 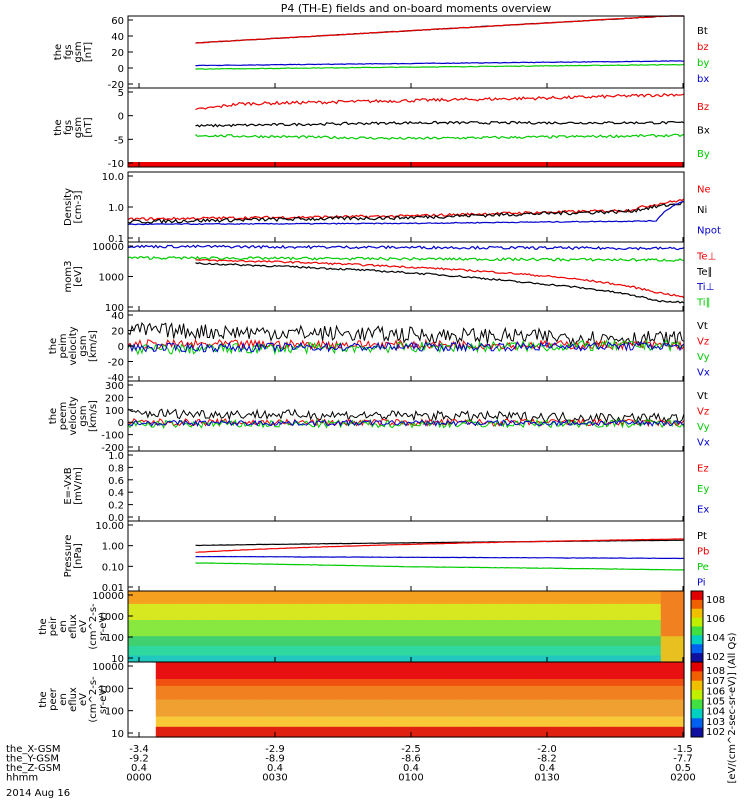 What do you see at coordinates (406, 210) in the screenshot?
I see `series-line-Ne` at bounding box center [406, 210].